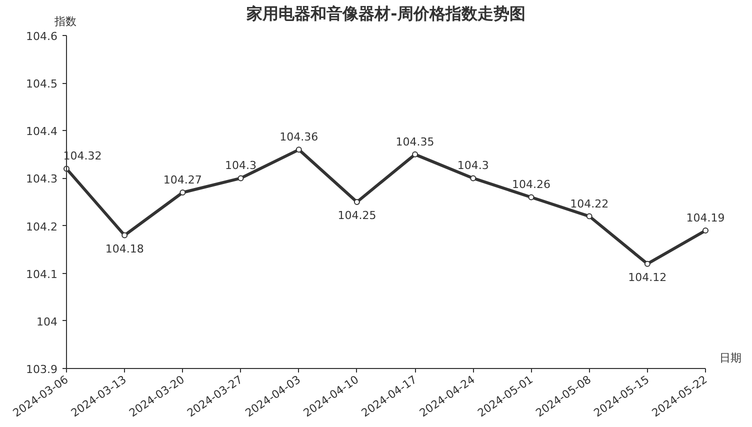 Image resolution: width=752 pixels, height=427 pixels. Describe the element at coordinates (42, 84) in the screenshot. I see `y-tick-label: 104.5` at that location.